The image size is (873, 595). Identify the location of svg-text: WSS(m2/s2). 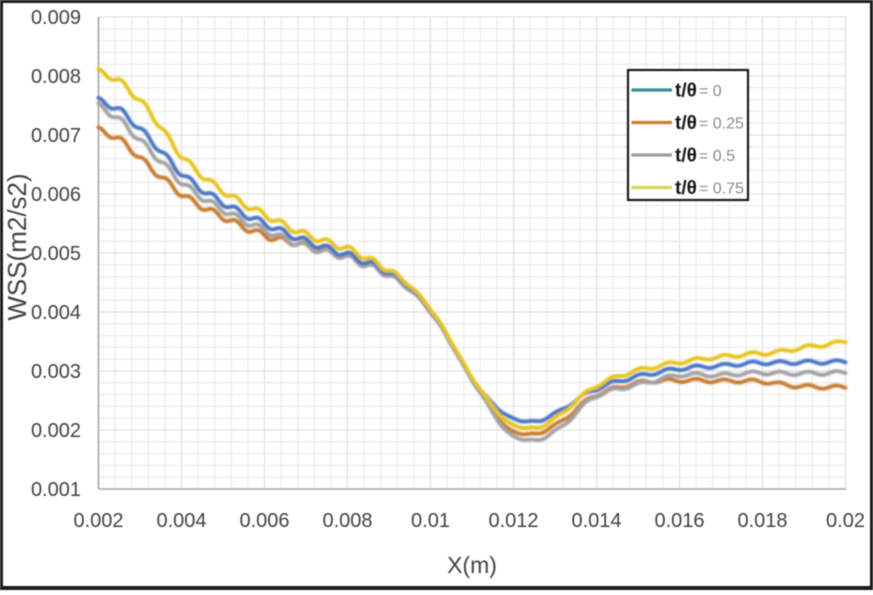
(17, 246).